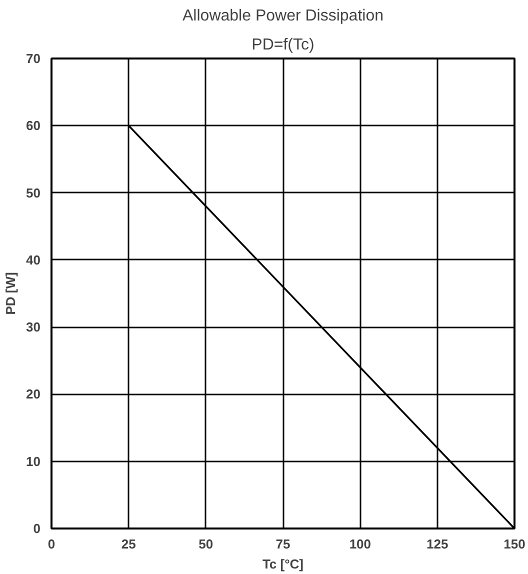  What do you see at coordinates (283, 45) in the screenshot?
I see `chart-subtitle: PD=f(Tc)` at bounding box center [283, 45].